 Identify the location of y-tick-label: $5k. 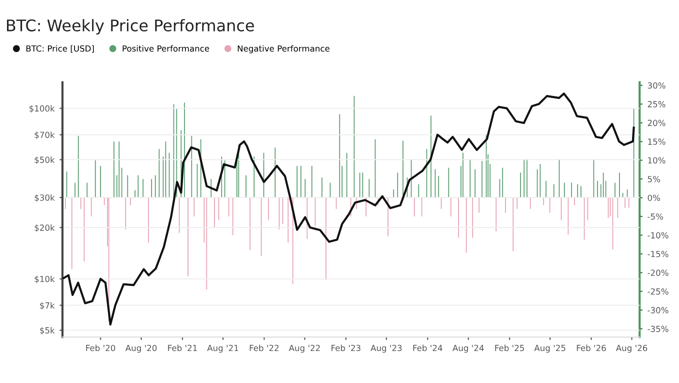
(47, 331).